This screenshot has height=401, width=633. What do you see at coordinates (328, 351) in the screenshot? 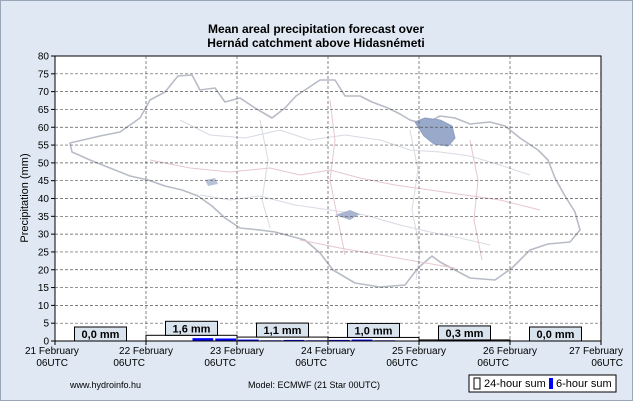
I see `x-tick-date-label: 24 February` at bounding box center [328, 351].